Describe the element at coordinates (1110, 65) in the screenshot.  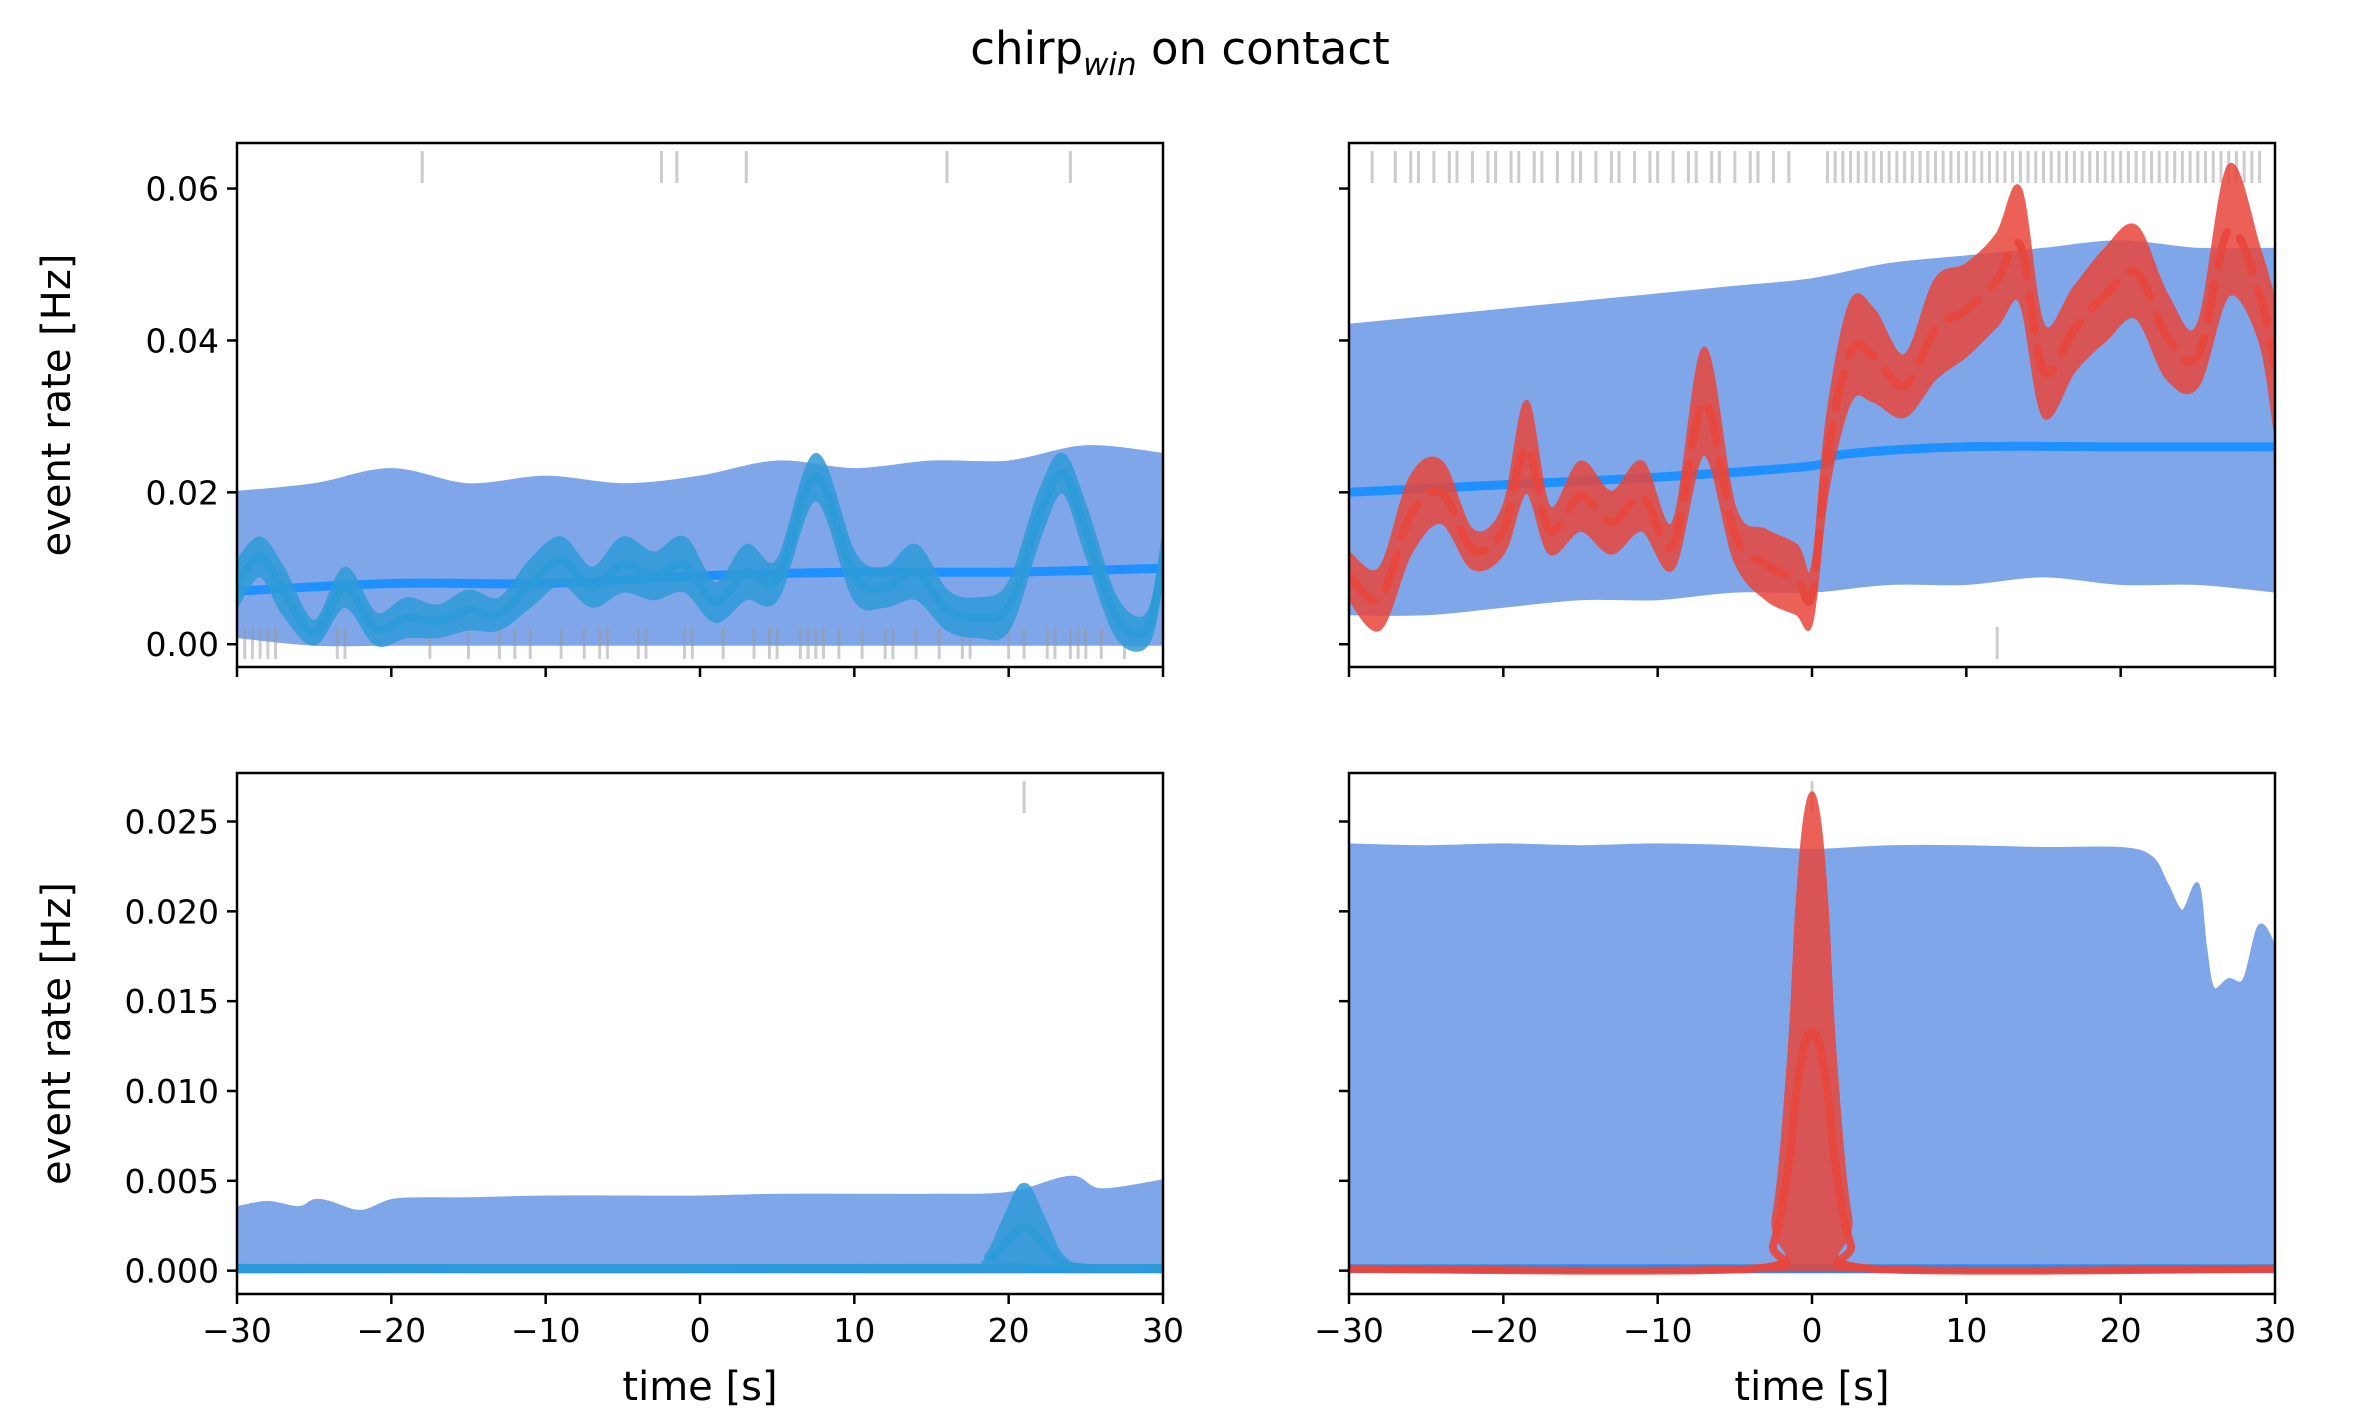
I see `figure-title-subscript: win` at that location.